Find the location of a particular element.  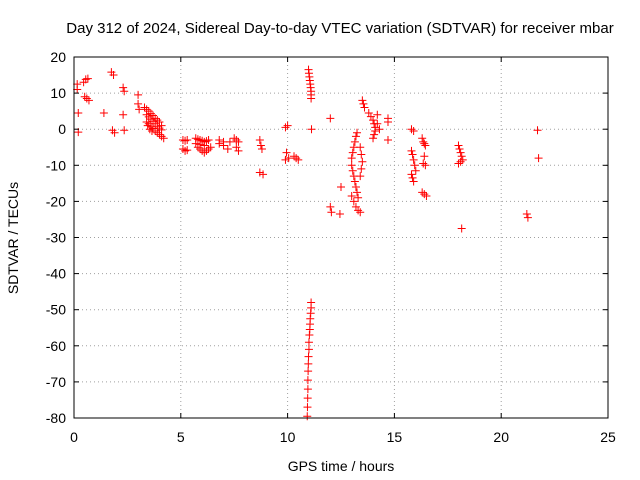

x-tick-label: 25 is located at coordinates (608, 437).